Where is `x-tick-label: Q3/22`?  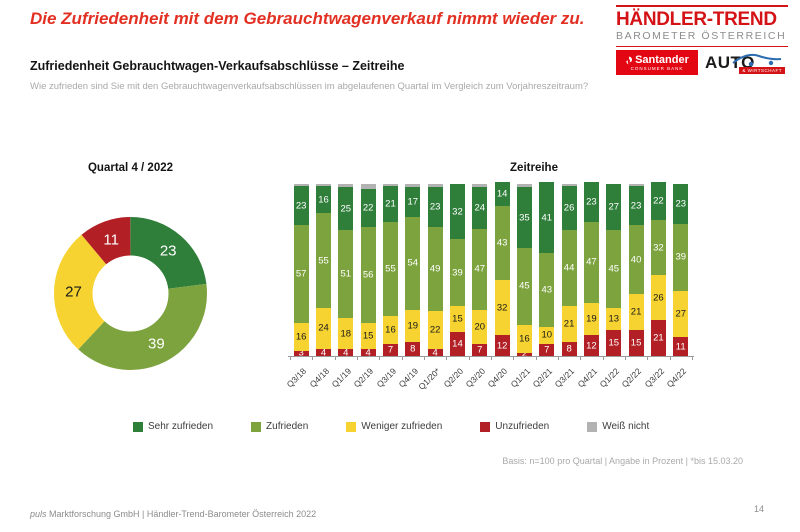 x-tick-label: Q3/22 is located at coordinates (654, 378).